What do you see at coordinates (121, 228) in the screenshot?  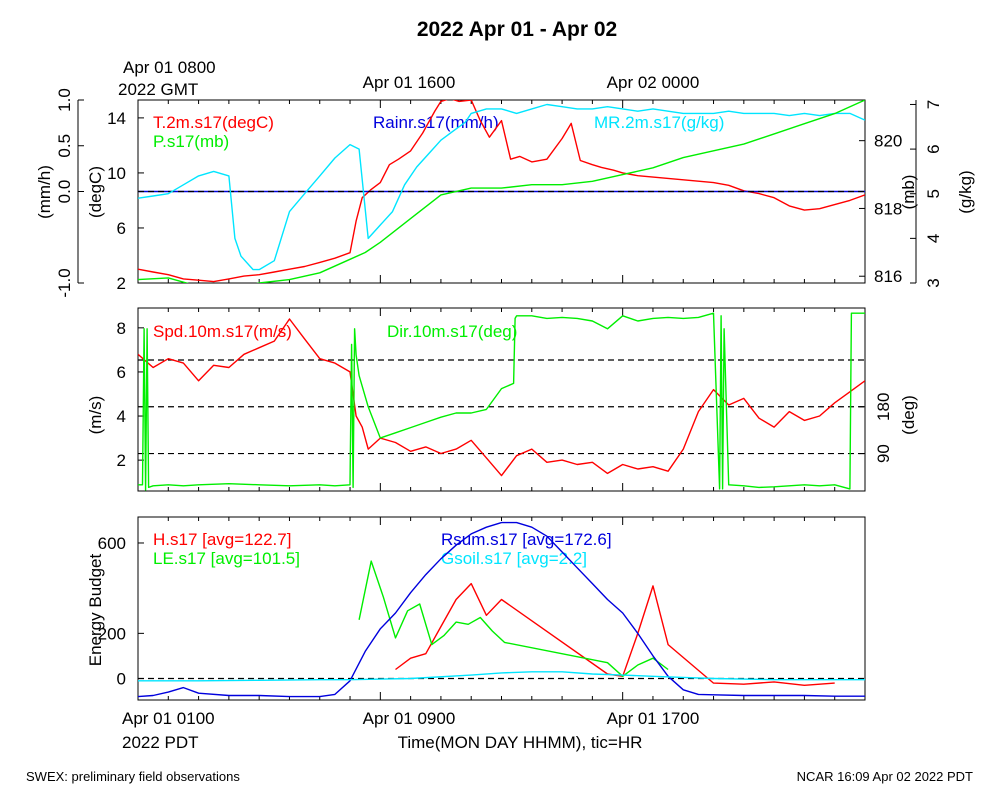 I see `temp-tick-label: 6` at bounding box center [121, 228].